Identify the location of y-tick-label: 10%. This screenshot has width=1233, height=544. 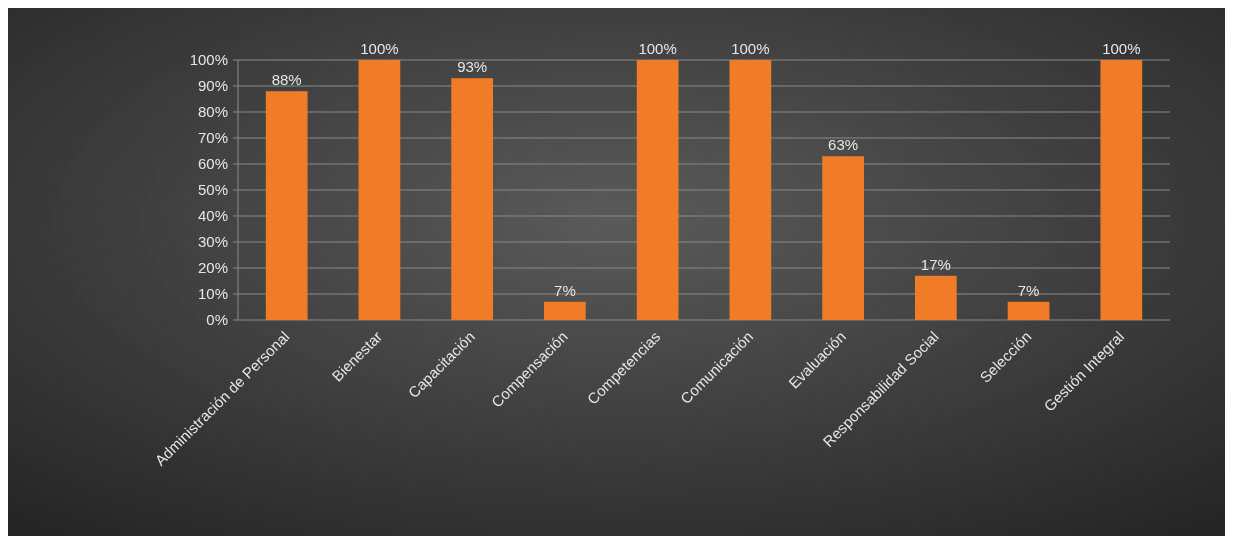
(212, 294).